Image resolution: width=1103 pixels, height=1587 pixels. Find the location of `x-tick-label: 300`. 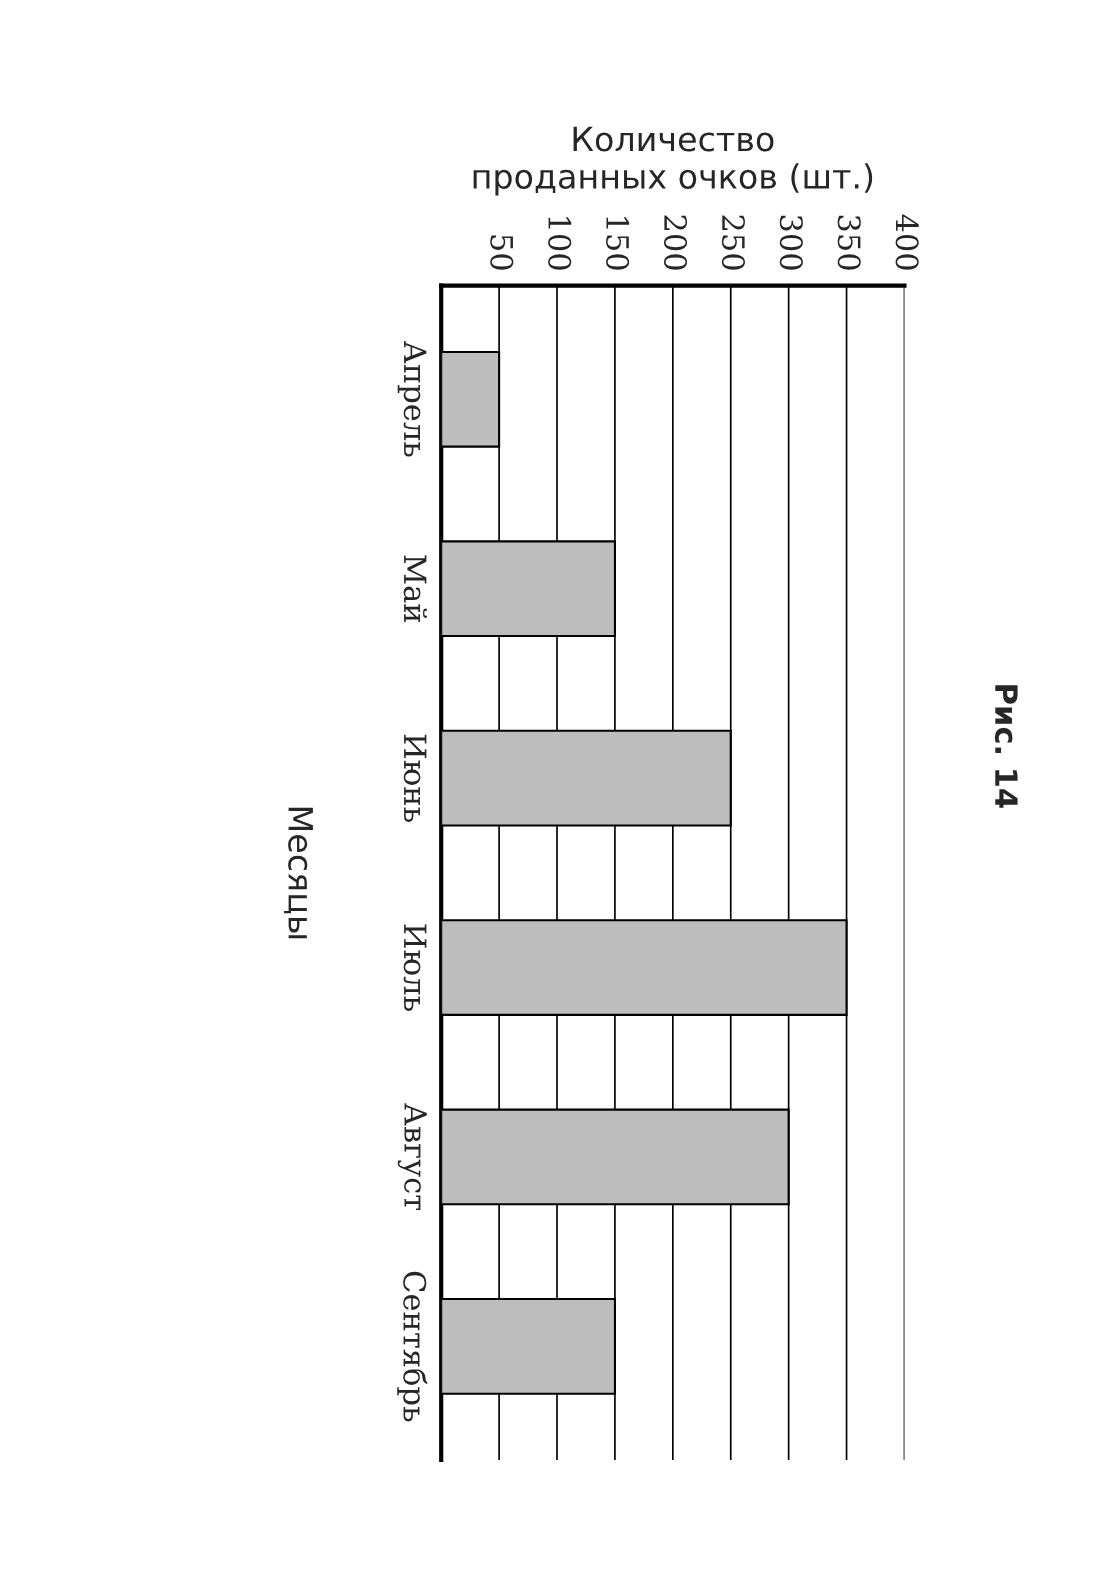

x-tick-label: 300 is located at coordinates (791, 242).